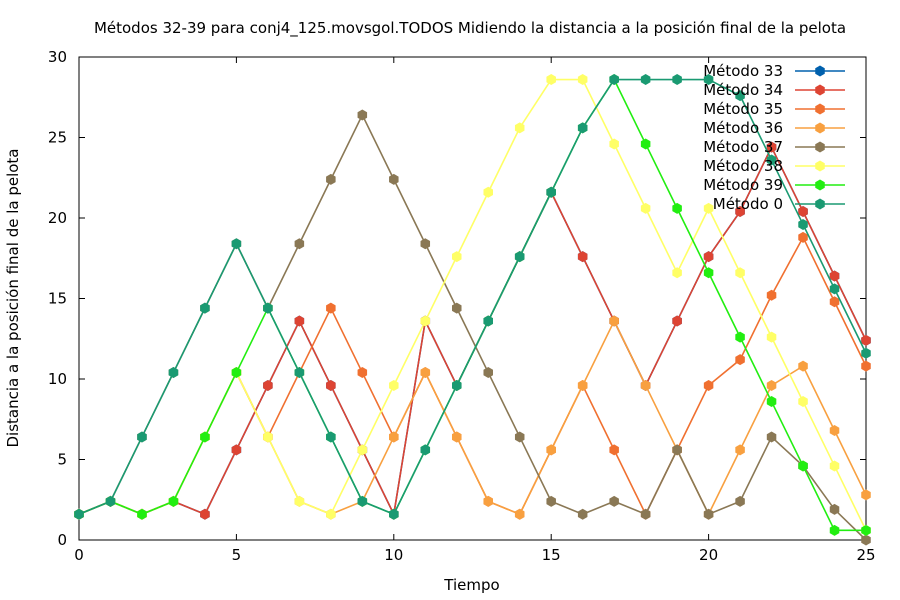 The image size is (900, 600). Describe the element at coordinates (79, 555) in the screenshot. I see `x-tick-label: 0` at that location.